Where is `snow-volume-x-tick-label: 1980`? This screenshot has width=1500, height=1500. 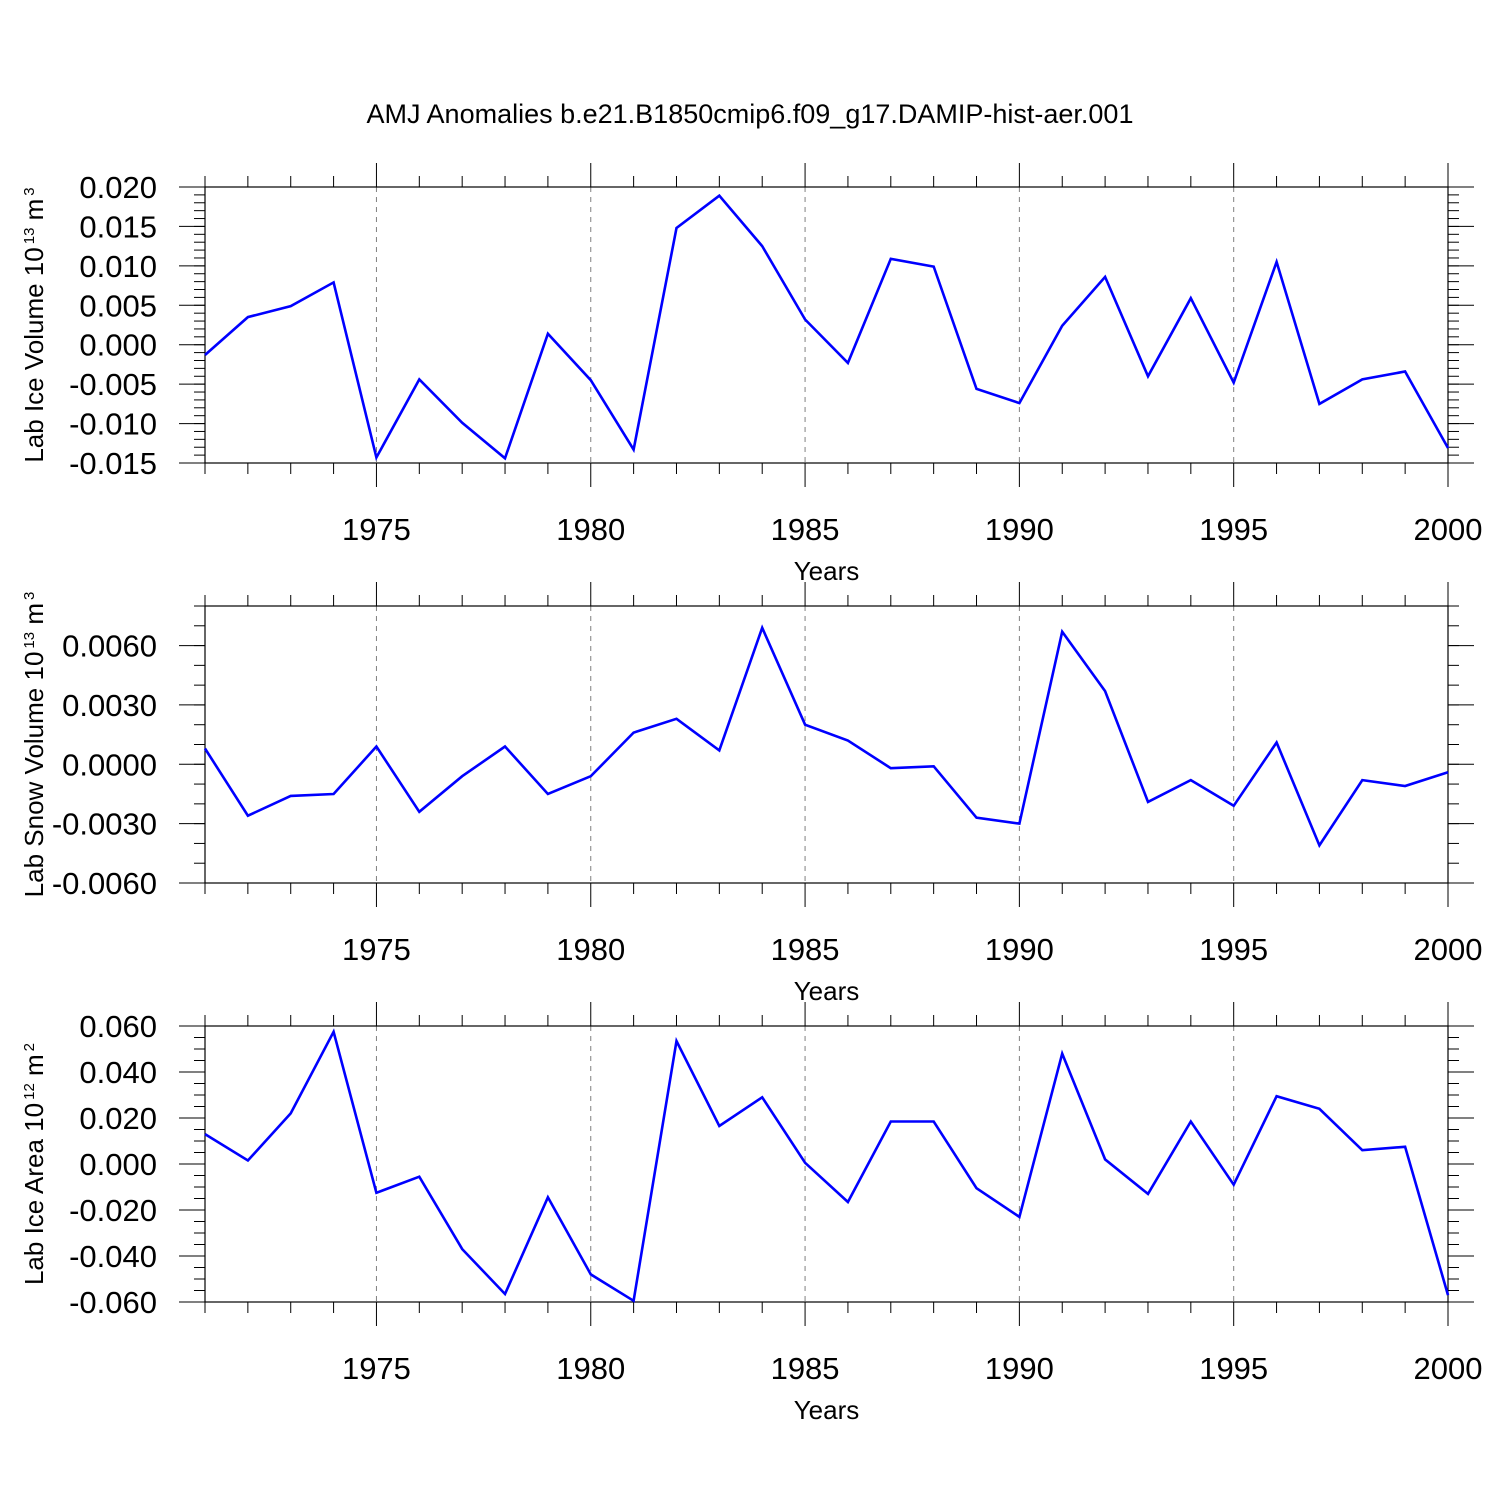
snow-volume-x-tick-label: 1980 is located at coordinates (590, 949).